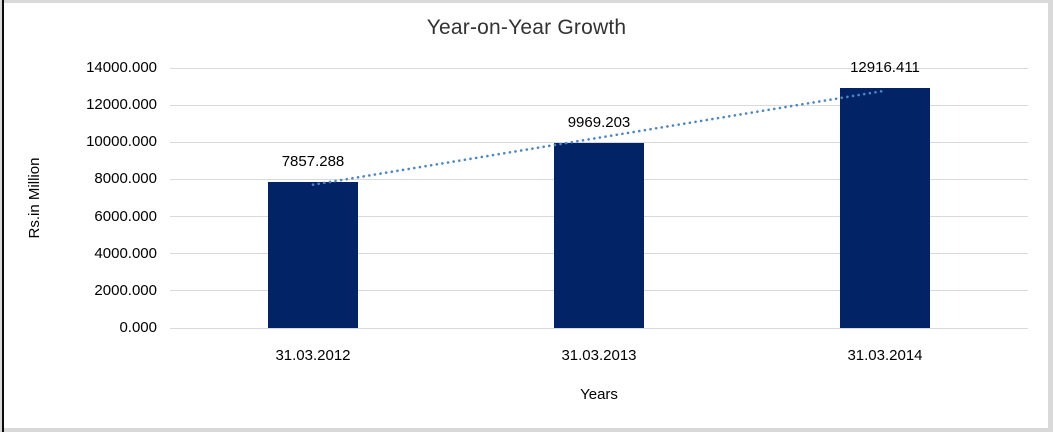 This screenshot has width=1053, height=432. Describe the element at coordinates (313, 255) in the screenshot. I see `bar-31.03.2012` at that location.